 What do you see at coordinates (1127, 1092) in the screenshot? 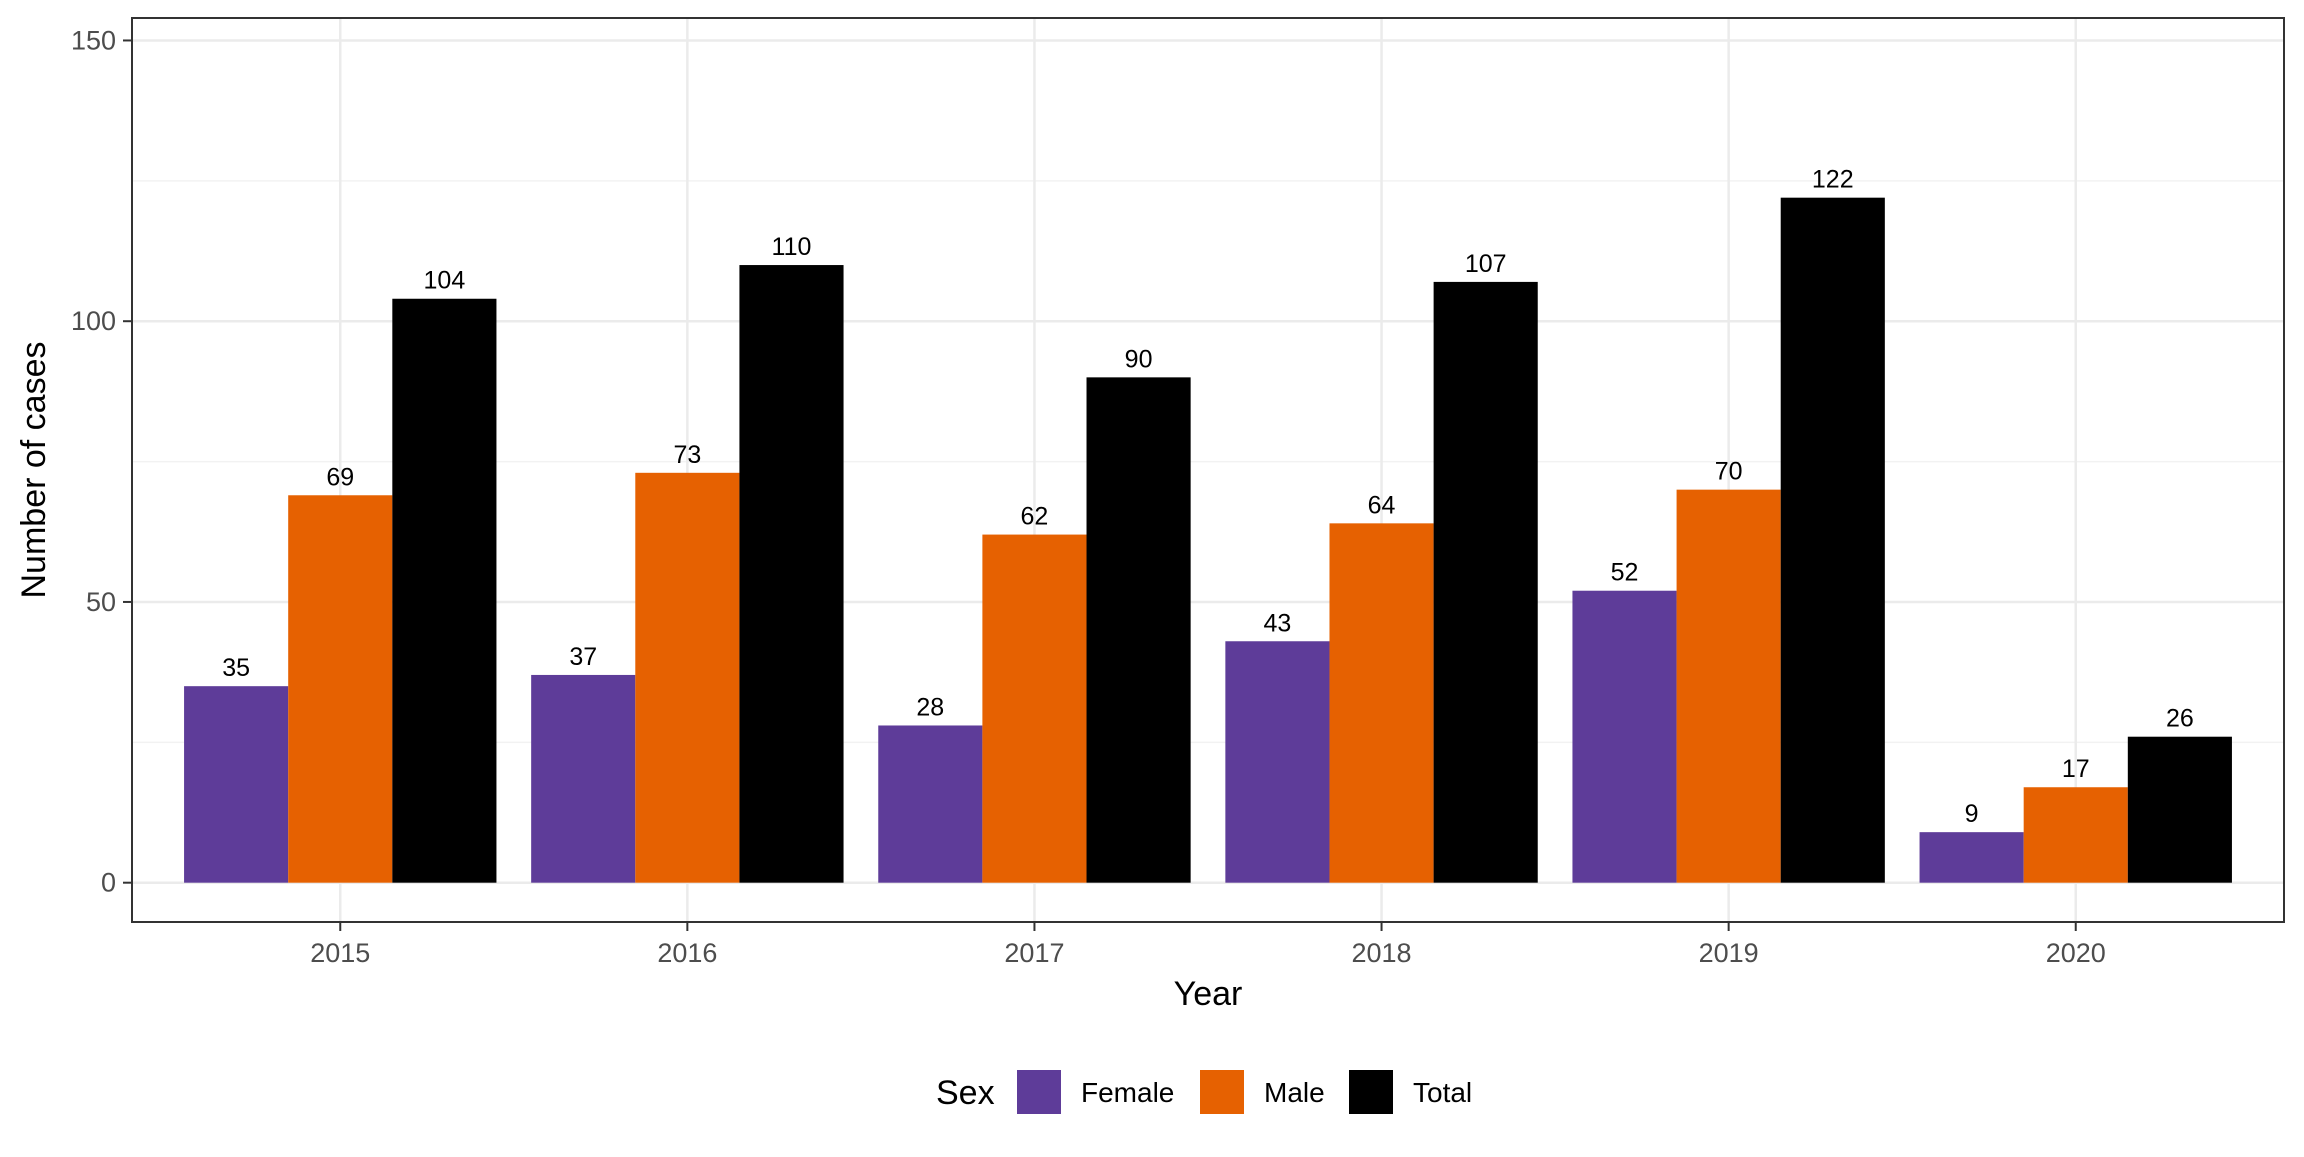
I see `legend-label-female: Female` at bounding box center [1127, 1092].